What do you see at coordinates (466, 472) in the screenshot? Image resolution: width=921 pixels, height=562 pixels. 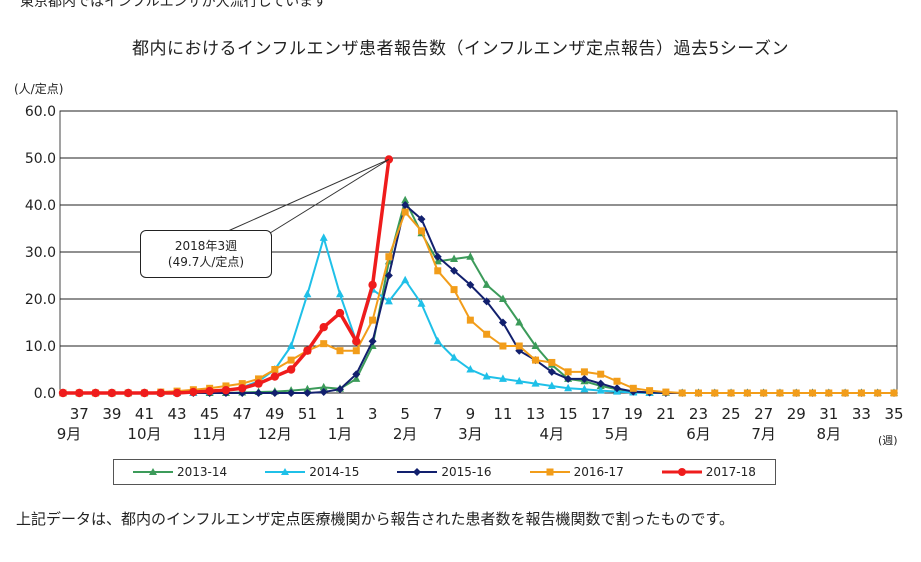 I see `legend-label: 2015-16` at bounding box center [466, 472].